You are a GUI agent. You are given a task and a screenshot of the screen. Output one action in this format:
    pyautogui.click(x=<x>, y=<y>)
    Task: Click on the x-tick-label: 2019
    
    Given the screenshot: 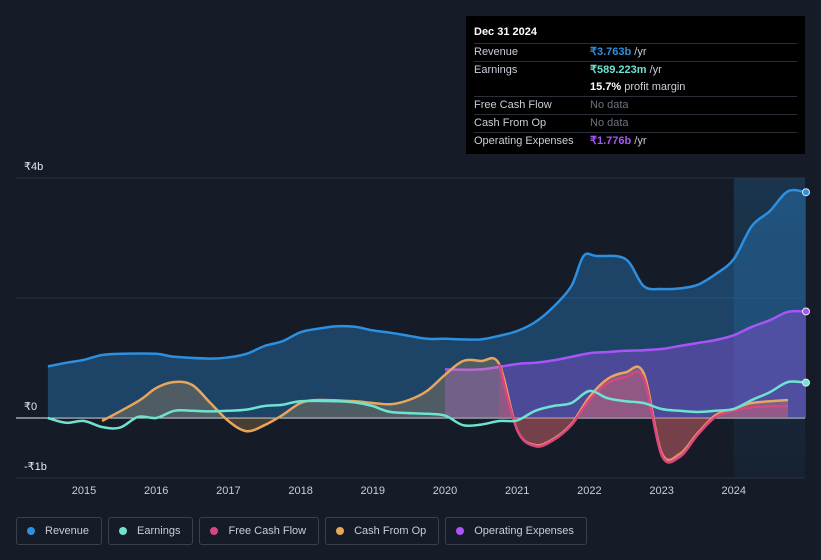 What is the action you would take?
    pyautogui.click(x=373, y=491)
    